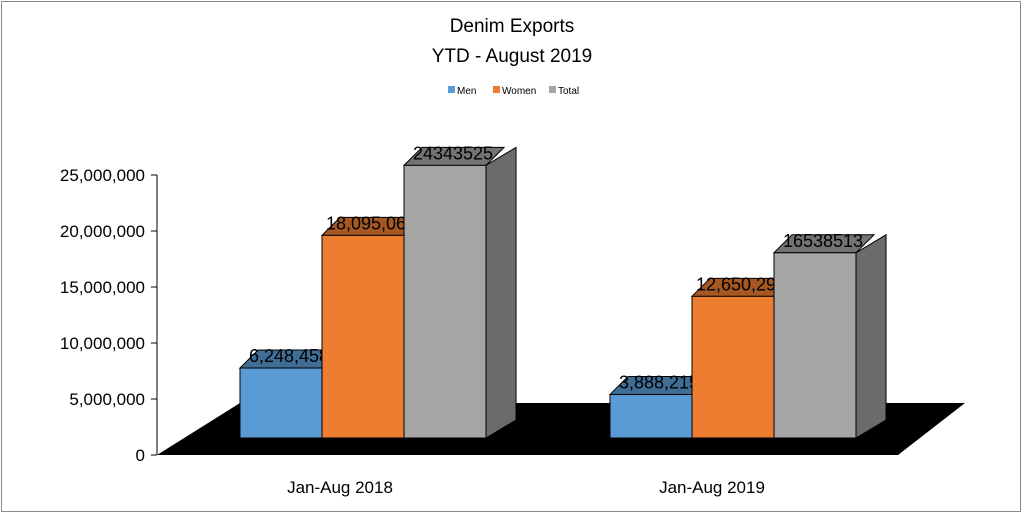 The width and height of the screenshot is (1024, 515). What do you see at coordinates (451, 89) in the screenshot?
I see `legend-swatch-men` at bounding box center [451, 89].